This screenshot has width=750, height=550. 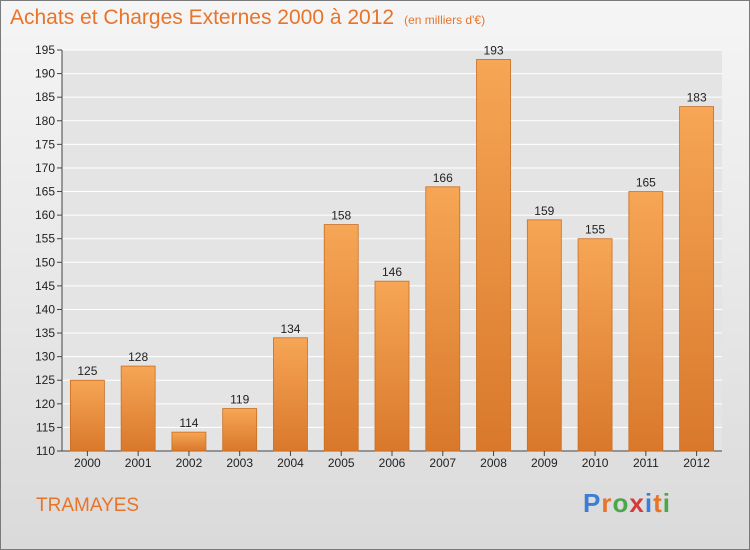 What do you see at coordinates (341, 216) in the screenshot?
I see `data-label: 158` at bounding box center [341, 216].